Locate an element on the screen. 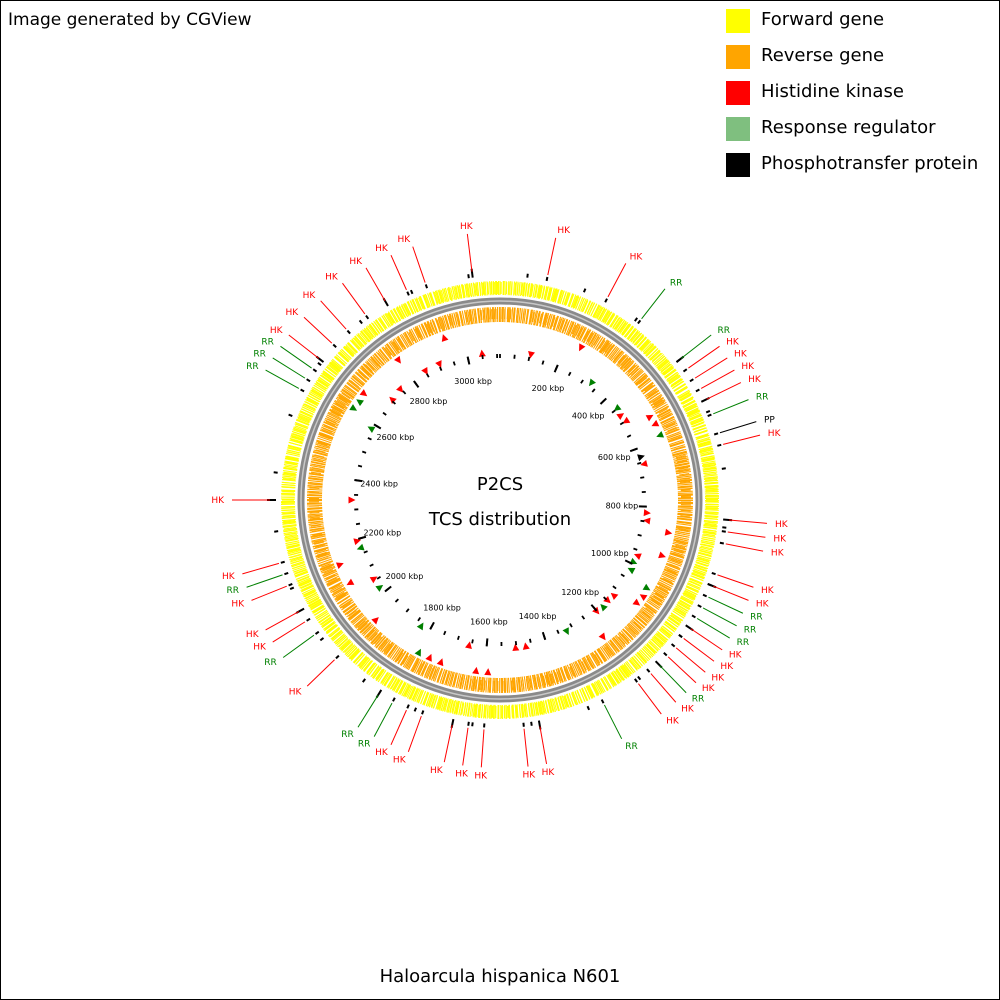  legend-label-response-regulator: Response regulator is located at coordinates (848, 127).